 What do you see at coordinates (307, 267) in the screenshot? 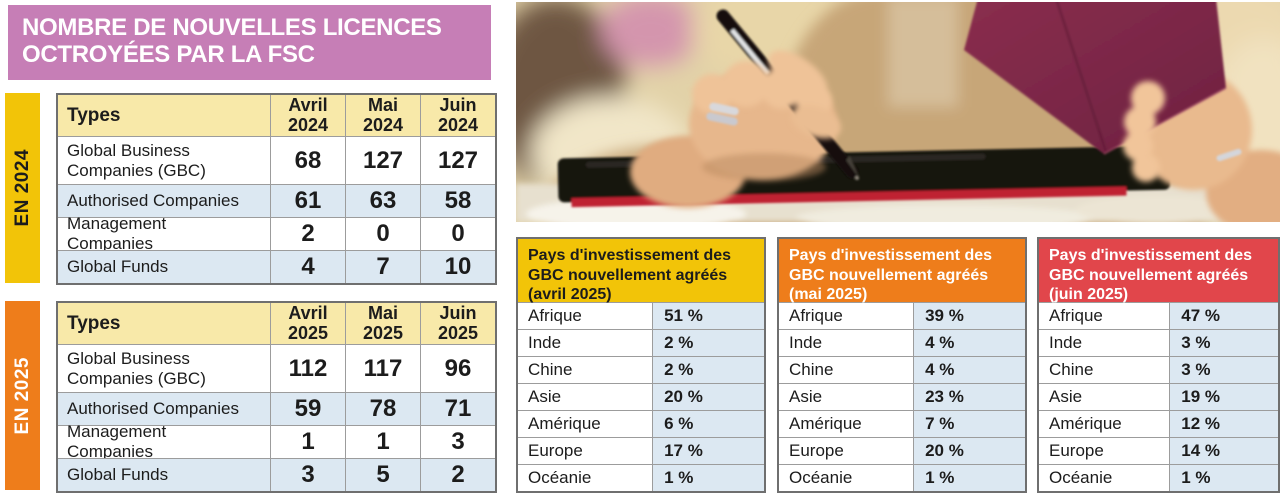
I see `value-cell: 4` at bounding box center [307, 267].